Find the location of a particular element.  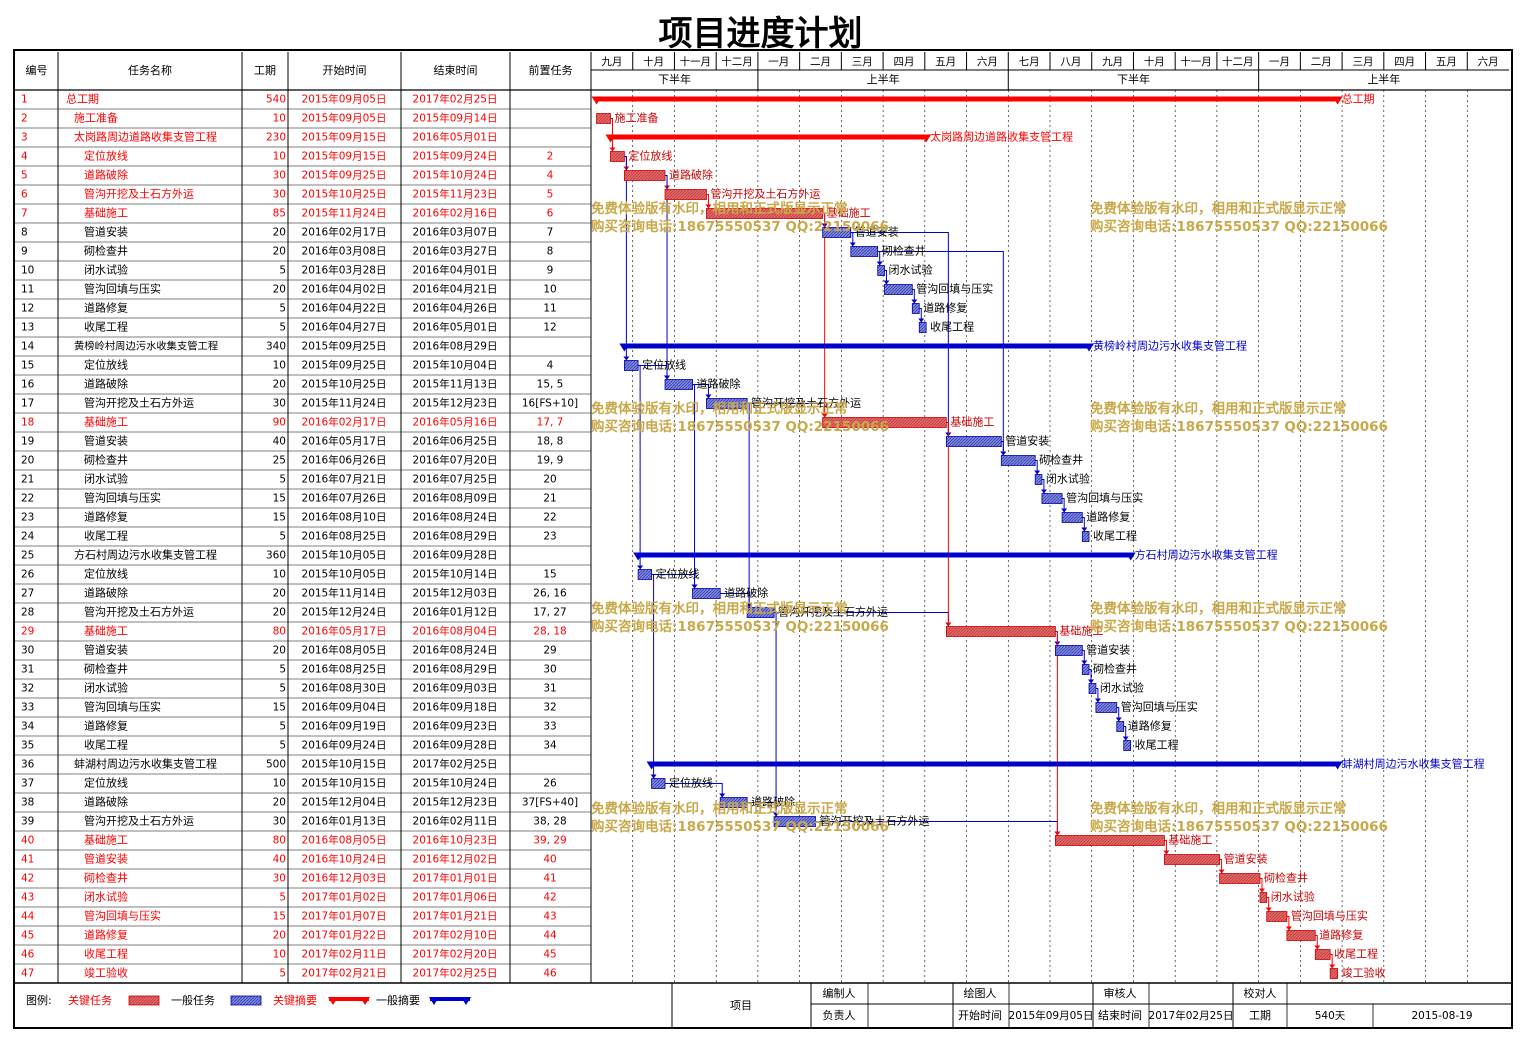

task-id: 19 is located at coordinates (27, 442).